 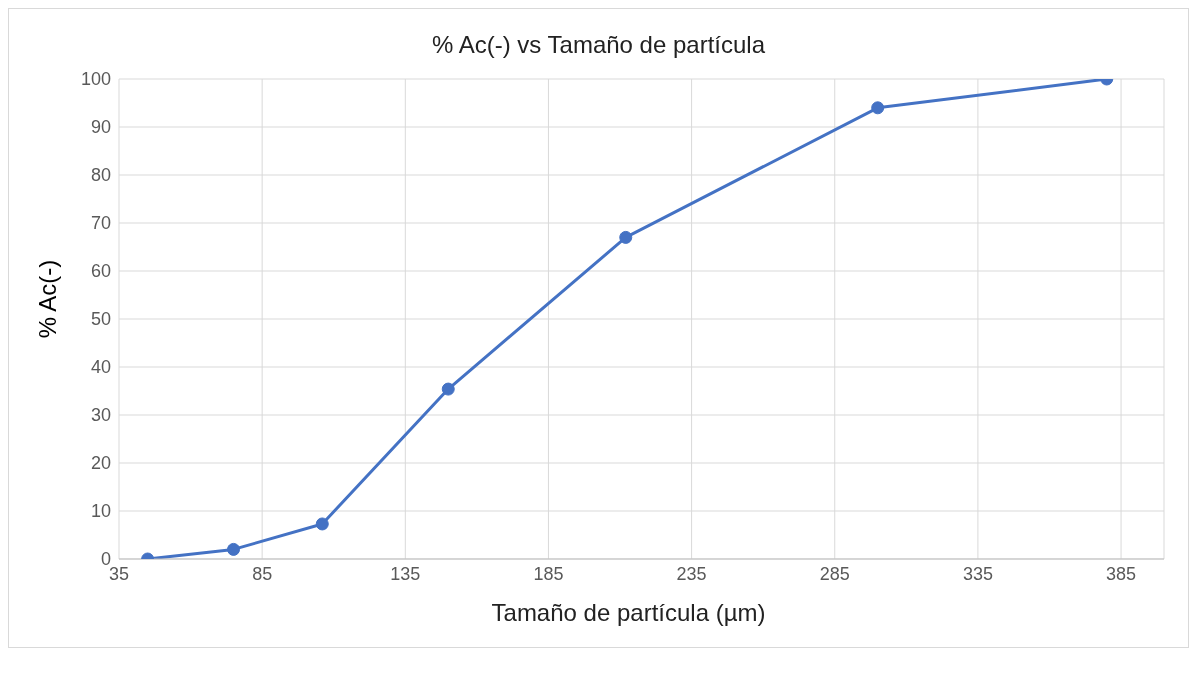 What do you see at coordinates (628, 613) in the screenshot?
I see `x-axis-title: Tamaño de partícula (µm)` at bounding box center [628, 613].